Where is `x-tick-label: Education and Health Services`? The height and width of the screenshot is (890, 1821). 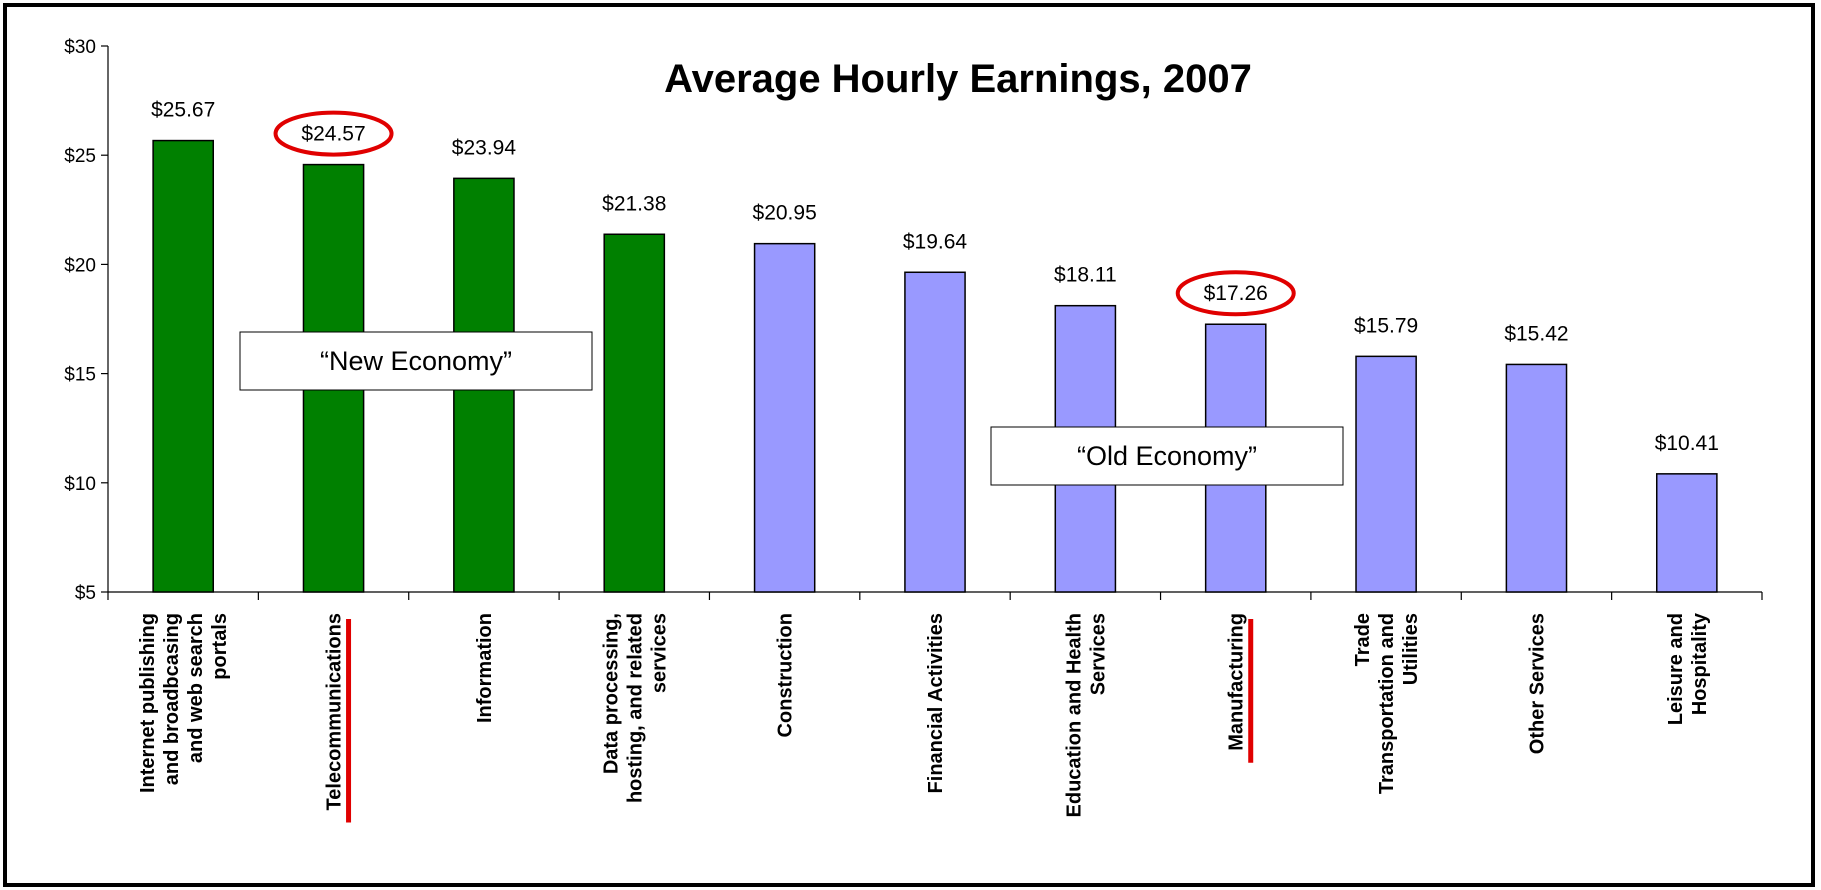 x-tick-label: Education and Health Services is located at coordinates (1086, 715).